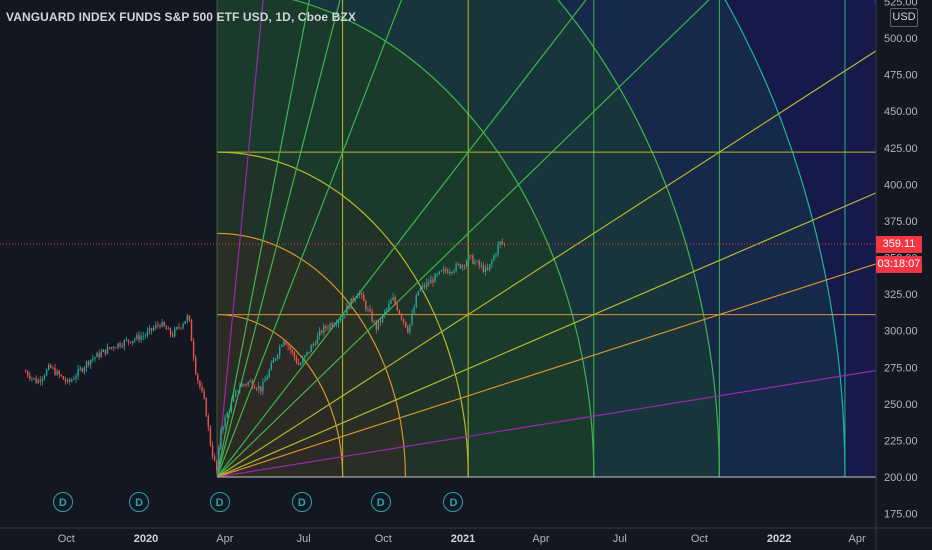 This screenshot has width=932, height=550. I want to click on price-axis, so click(904, 275).